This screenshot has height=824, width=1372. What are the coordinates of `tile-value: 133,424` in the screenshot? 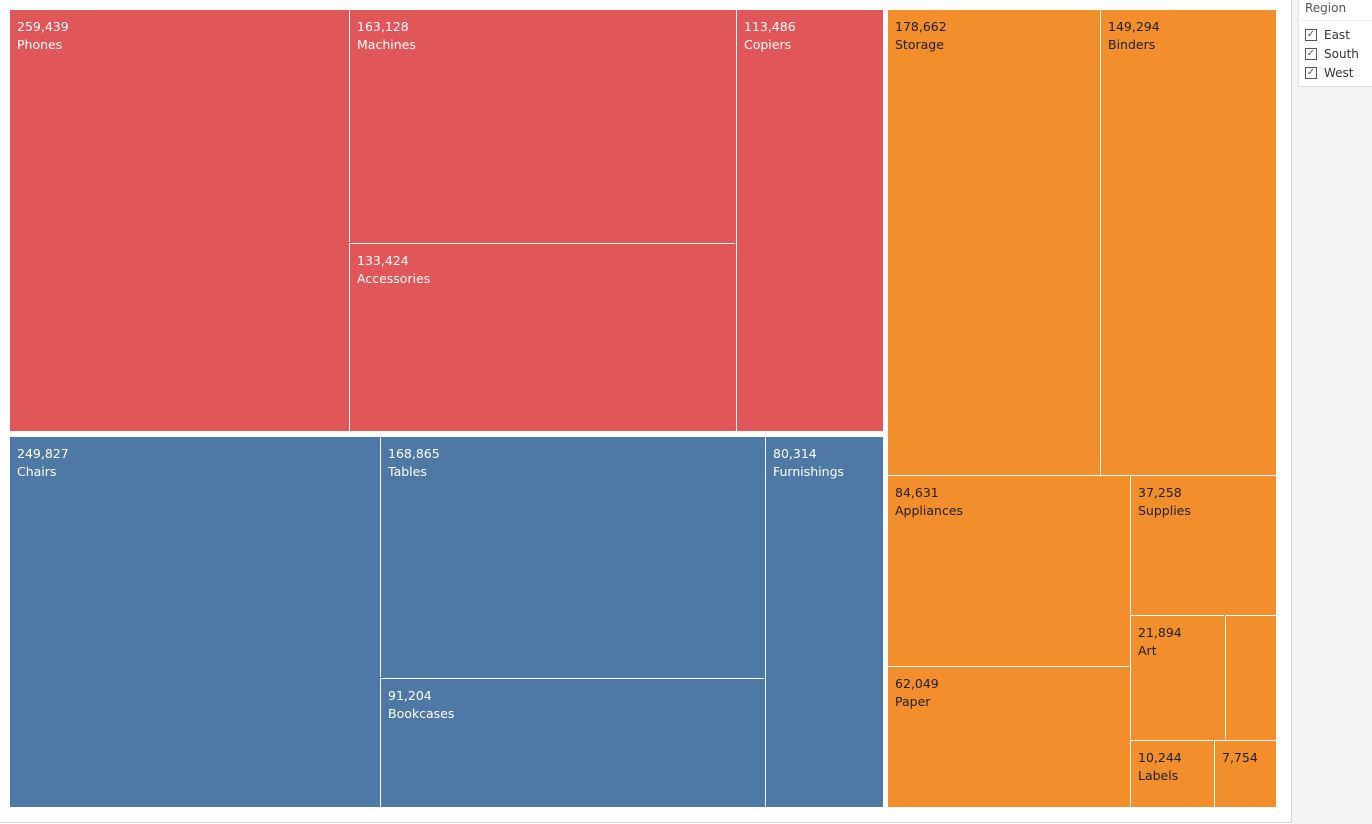 It's located at (383, 260).